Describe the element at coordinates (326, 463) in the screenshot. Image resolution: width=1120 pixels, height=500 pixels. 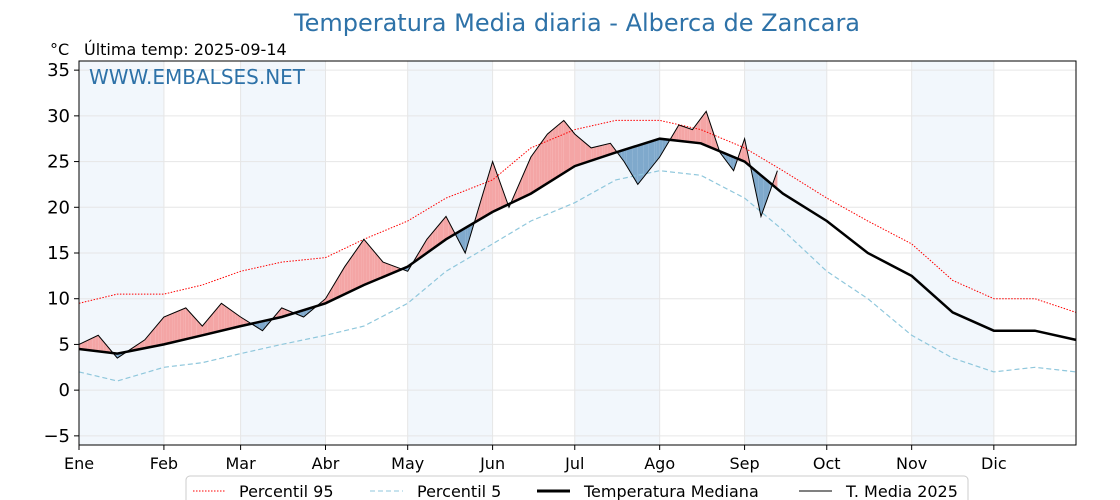
I see `x-tick-label: Abr` at that location.